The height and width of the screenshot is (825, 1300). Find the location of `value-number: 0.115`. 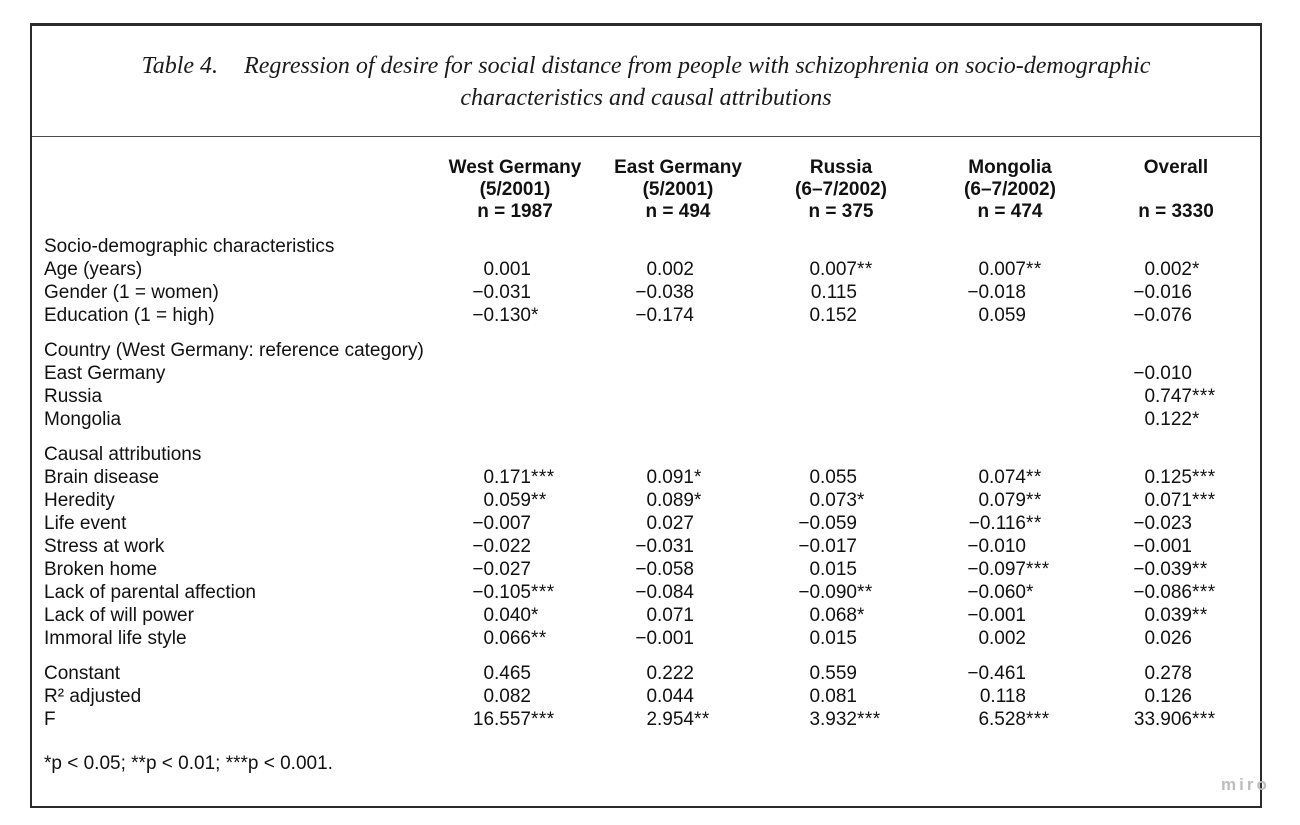

value-number: 0.115 is located at coordinates (833, 292).